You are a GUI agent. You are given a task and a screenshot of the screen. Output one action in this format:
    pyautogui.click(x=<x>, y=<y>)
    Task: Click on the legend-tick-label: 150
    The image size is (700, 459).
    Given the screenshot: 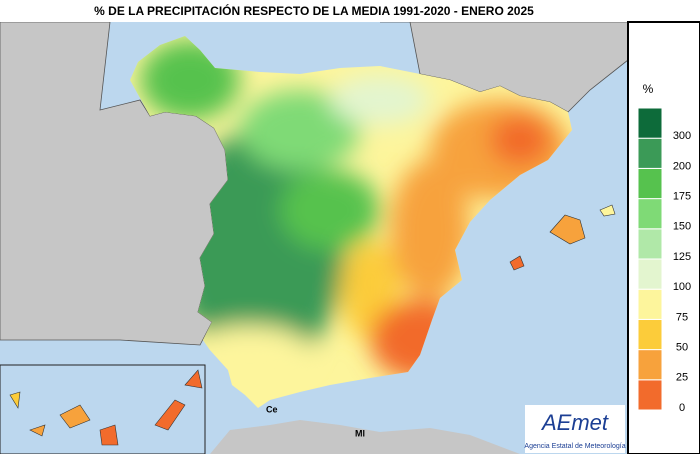 What is the action you would take?
    pyautogui.click(x=682, y=227)
    